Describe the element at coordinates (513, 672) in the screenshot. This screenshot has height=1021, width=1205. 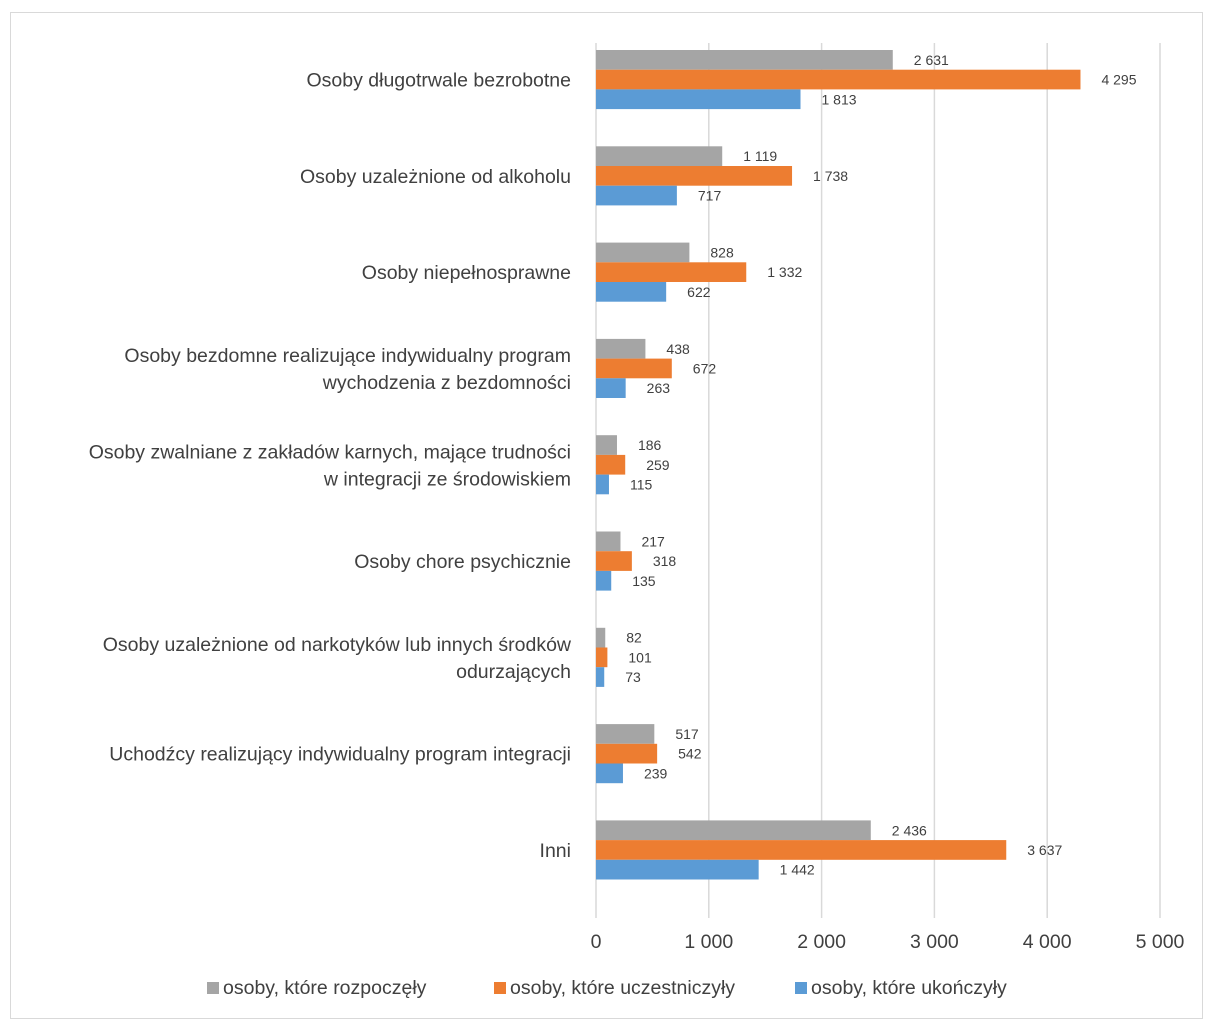
I see `category-label: odurzających` at that location.